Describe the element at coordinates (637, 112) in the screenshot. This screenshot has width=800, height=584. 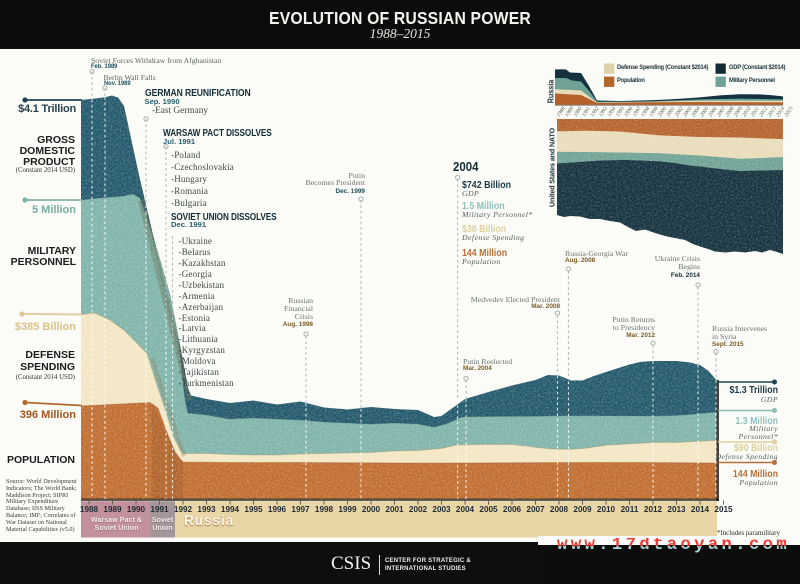
I see `svg-text: 1997` at that location.